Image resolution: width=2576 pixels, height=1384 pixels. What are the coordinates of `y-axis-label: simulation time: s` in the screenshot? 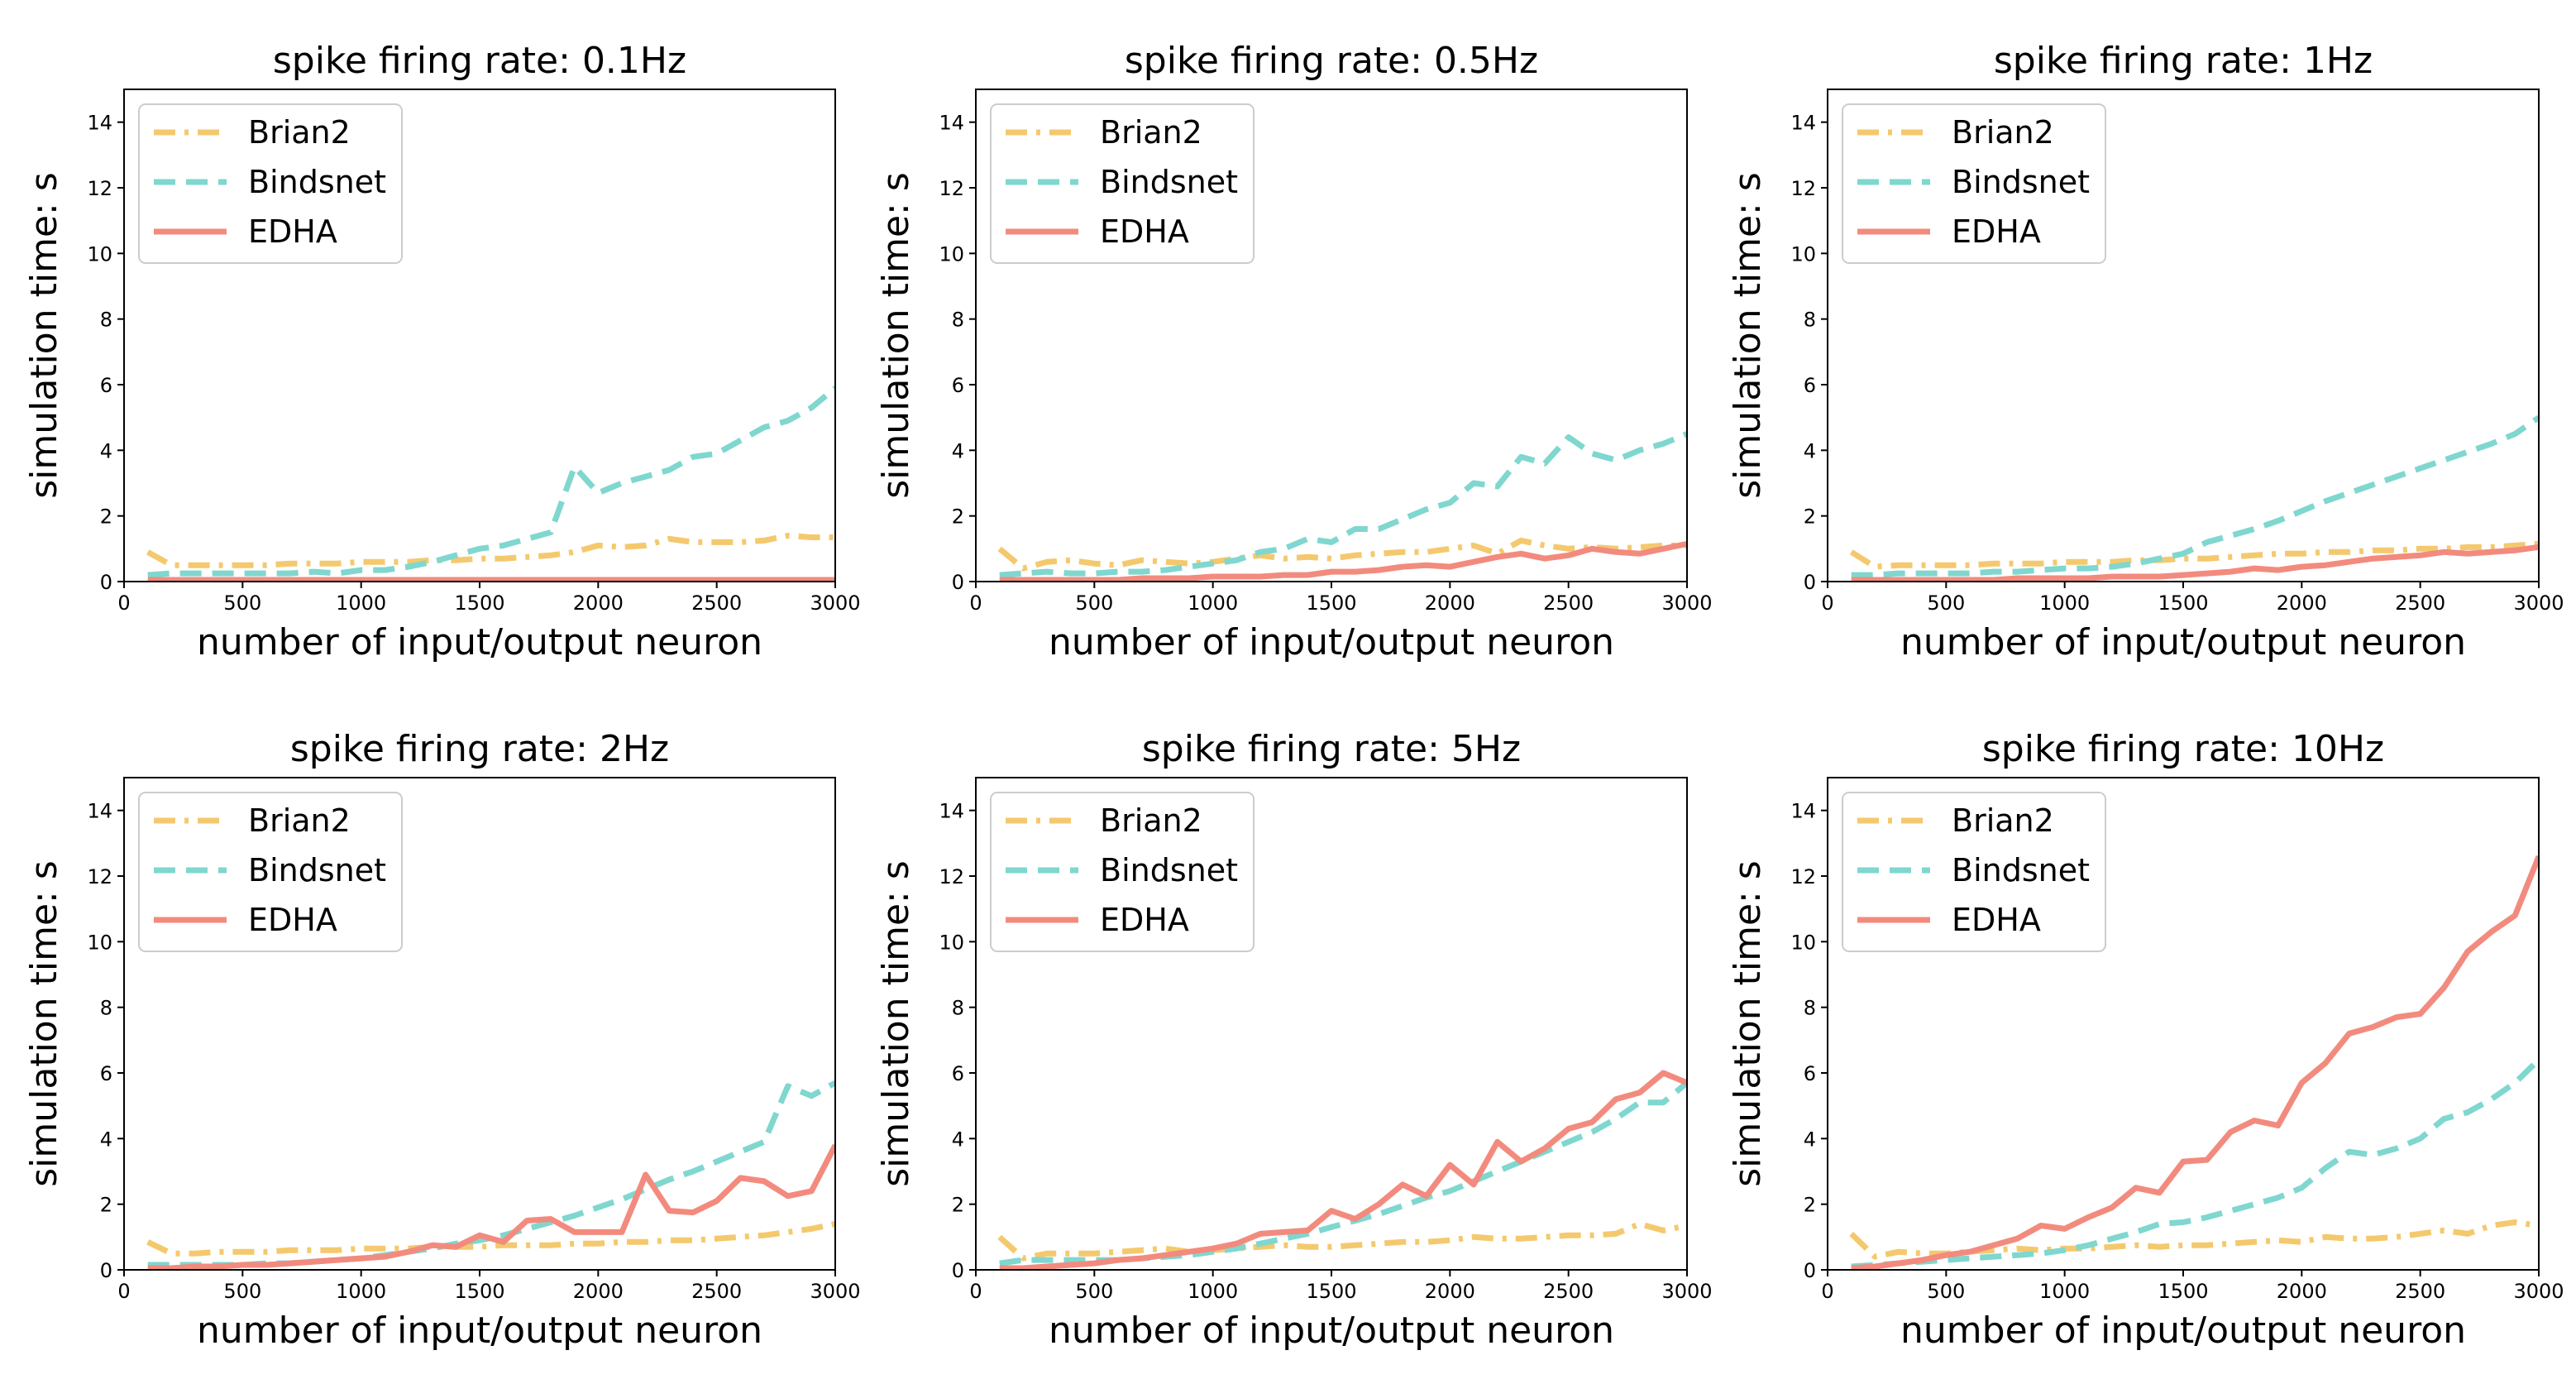 It's located at (1748, 335).